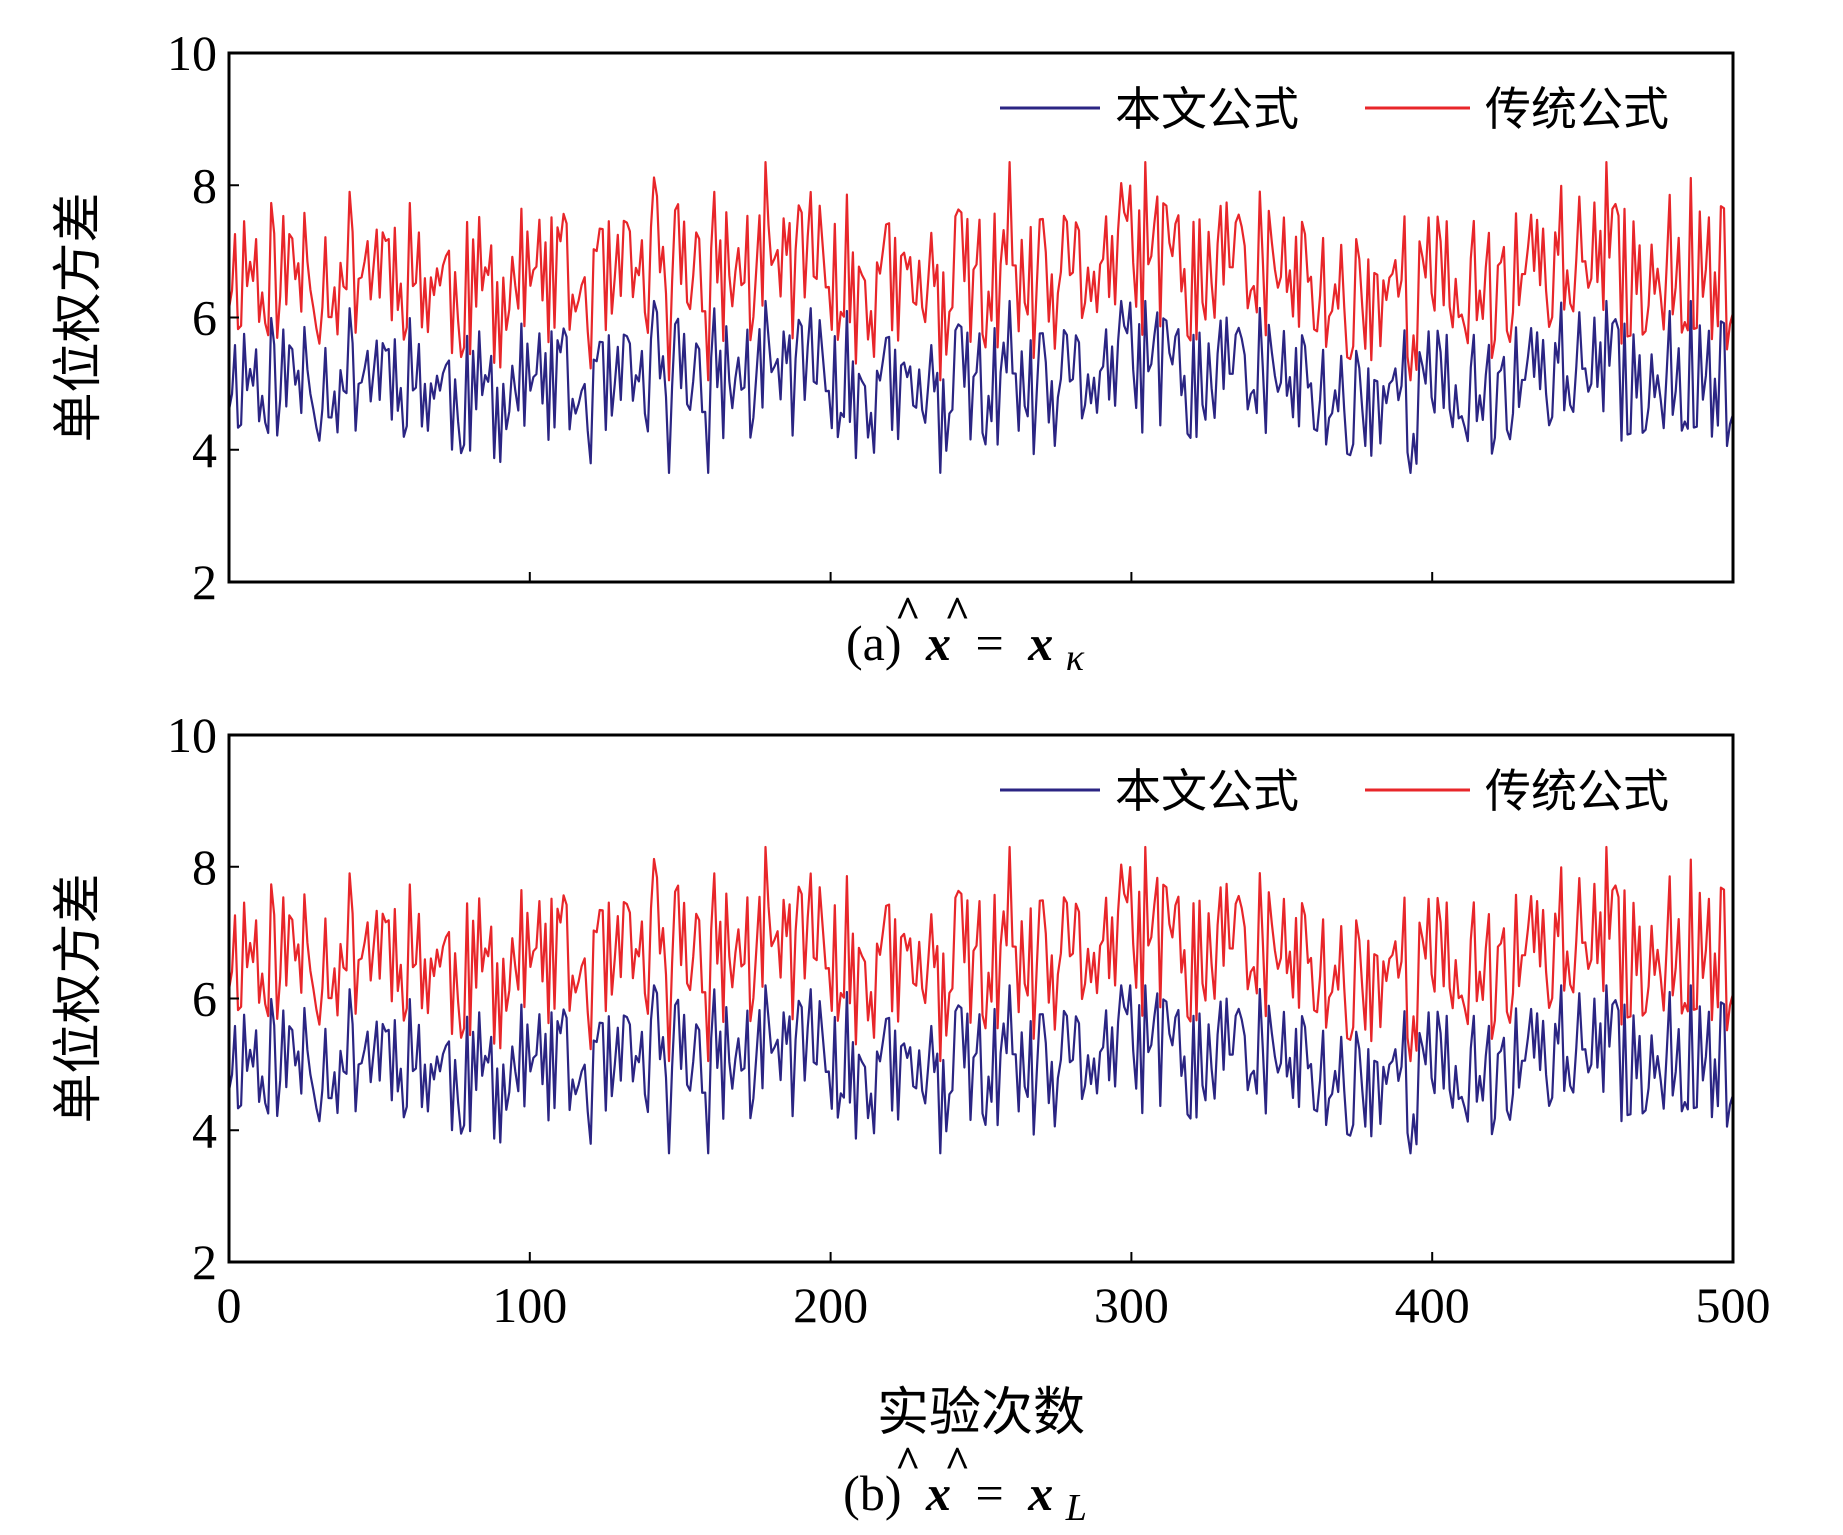 The width and height of the screenshot is (1843, 1535). What do you see at coordinates (981, 954) in the screenshot?
I see `panel-b-series-chuantong-line` at bounding box center [981, 954].